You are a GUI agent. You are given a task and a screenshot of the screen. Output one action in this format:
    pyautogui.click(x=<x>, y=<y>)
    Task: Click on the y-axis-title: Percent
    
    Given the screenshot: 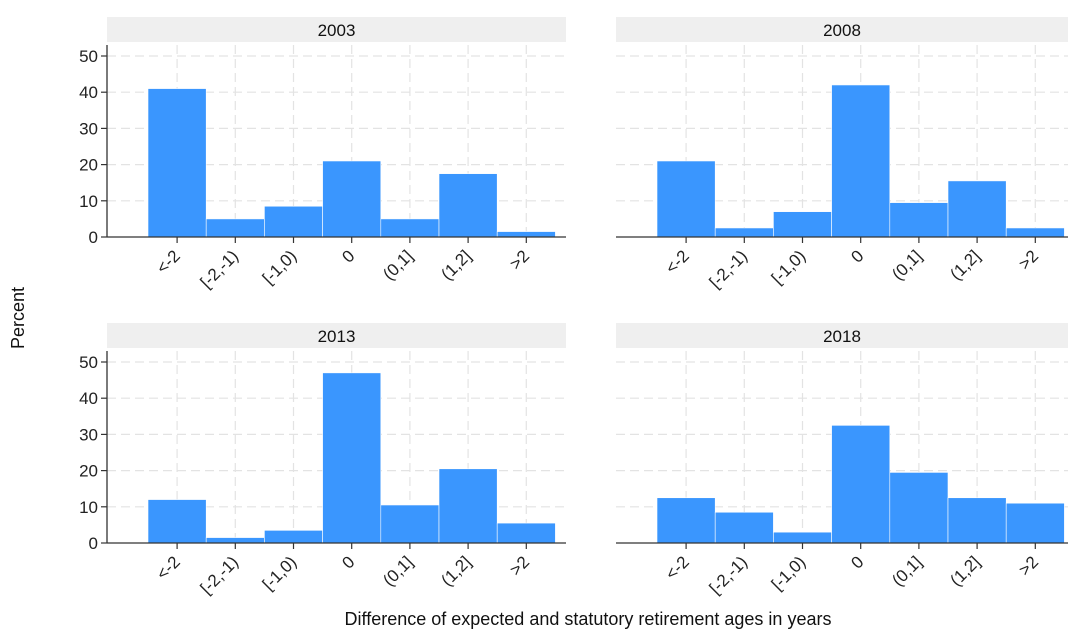 What is the action you would take?
    pyautogui.click(x=18, y=318)
    